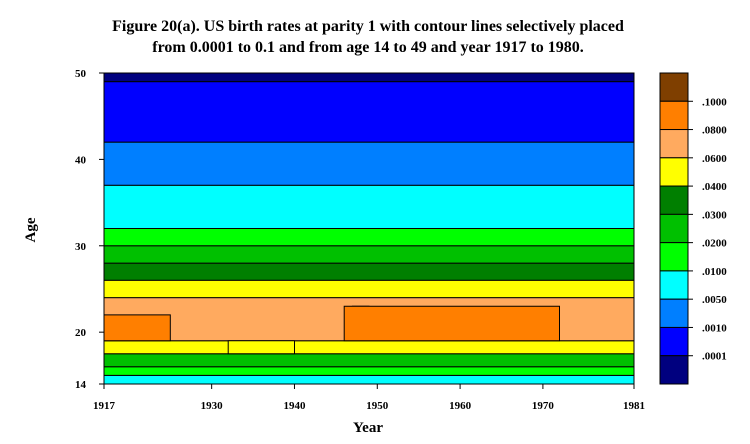 Image resolution: width=750 pixels, height=444 pixels. Describe the element at coordinates (634, 406) in the screenshot. I see `x-tick-label: 1981` at that location.